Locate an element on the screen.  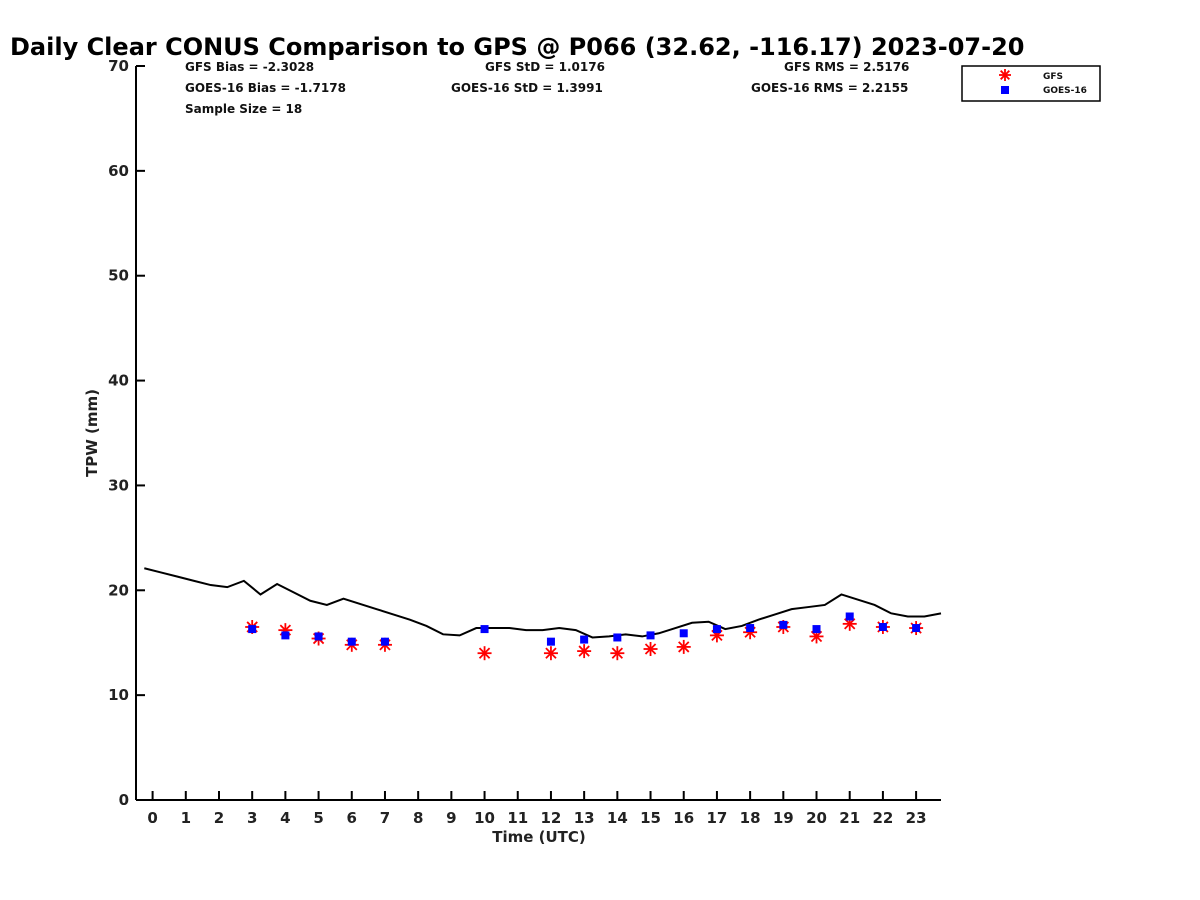
y-tick-label: 70 is located at coordinates (118, 66).